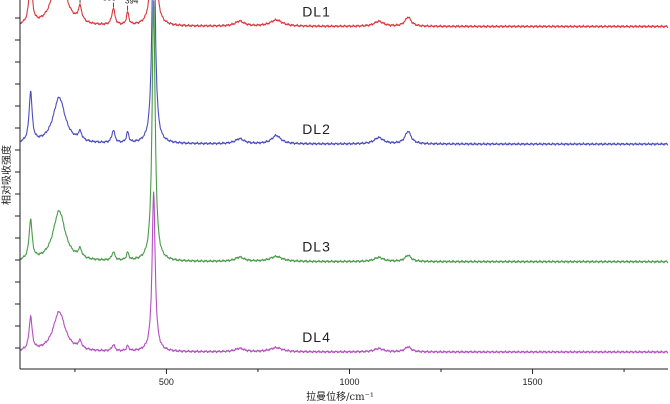 This screenshot has height=404, width=670. What do you see at coordinates (132, 3) in the screenshot?
I see `peak-label-394: 394` at bounding box center [132, 3].